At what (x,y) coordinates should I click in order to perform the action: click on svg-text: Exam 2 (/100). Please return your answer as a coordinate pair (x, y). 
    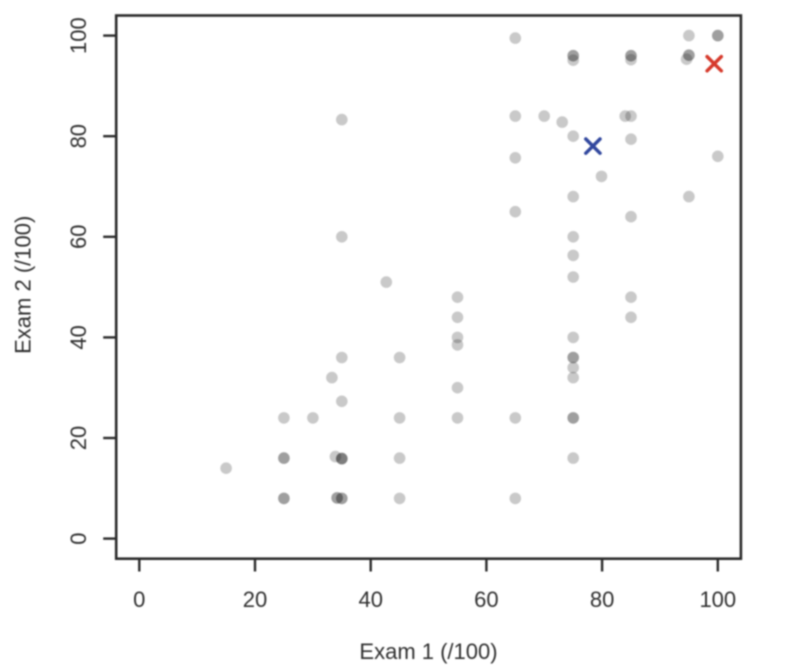
    Looking at the image, I should click on (23, 285).